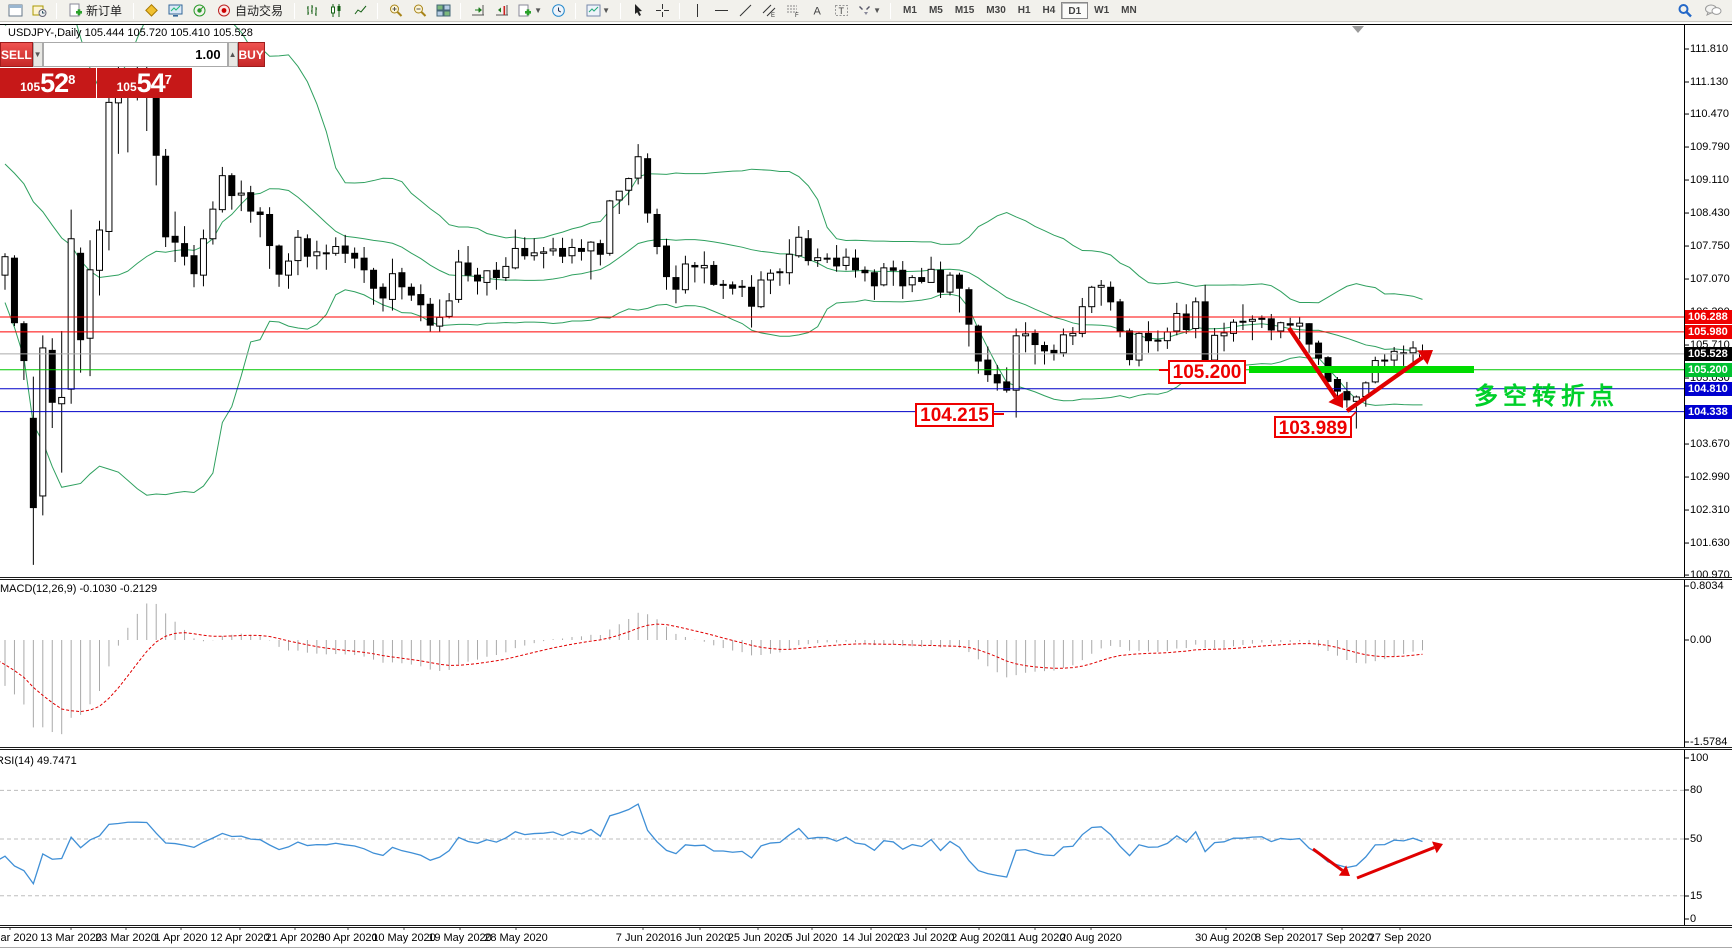 This screenshot has height=949, width=1732. I want to click on timeframe-button-m5: M5, so click(935, 10).